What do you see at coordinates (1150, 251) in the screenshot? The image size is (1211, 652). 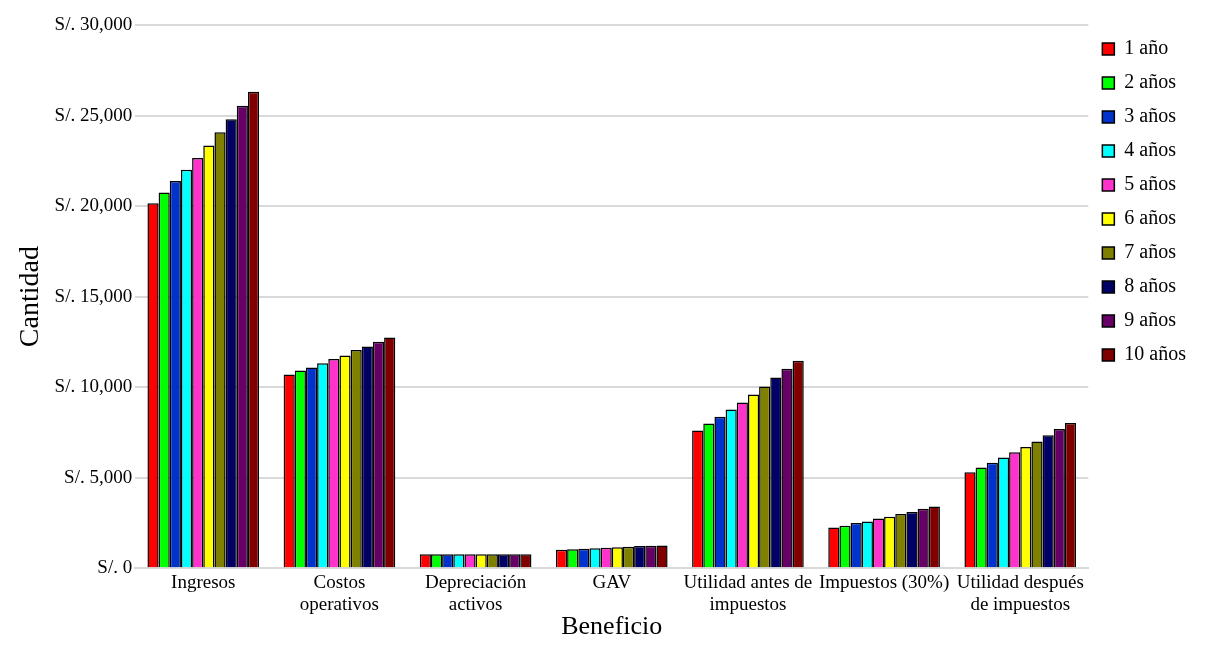 I see `legend-label: 7 años` at bounding box center [1150, 251].